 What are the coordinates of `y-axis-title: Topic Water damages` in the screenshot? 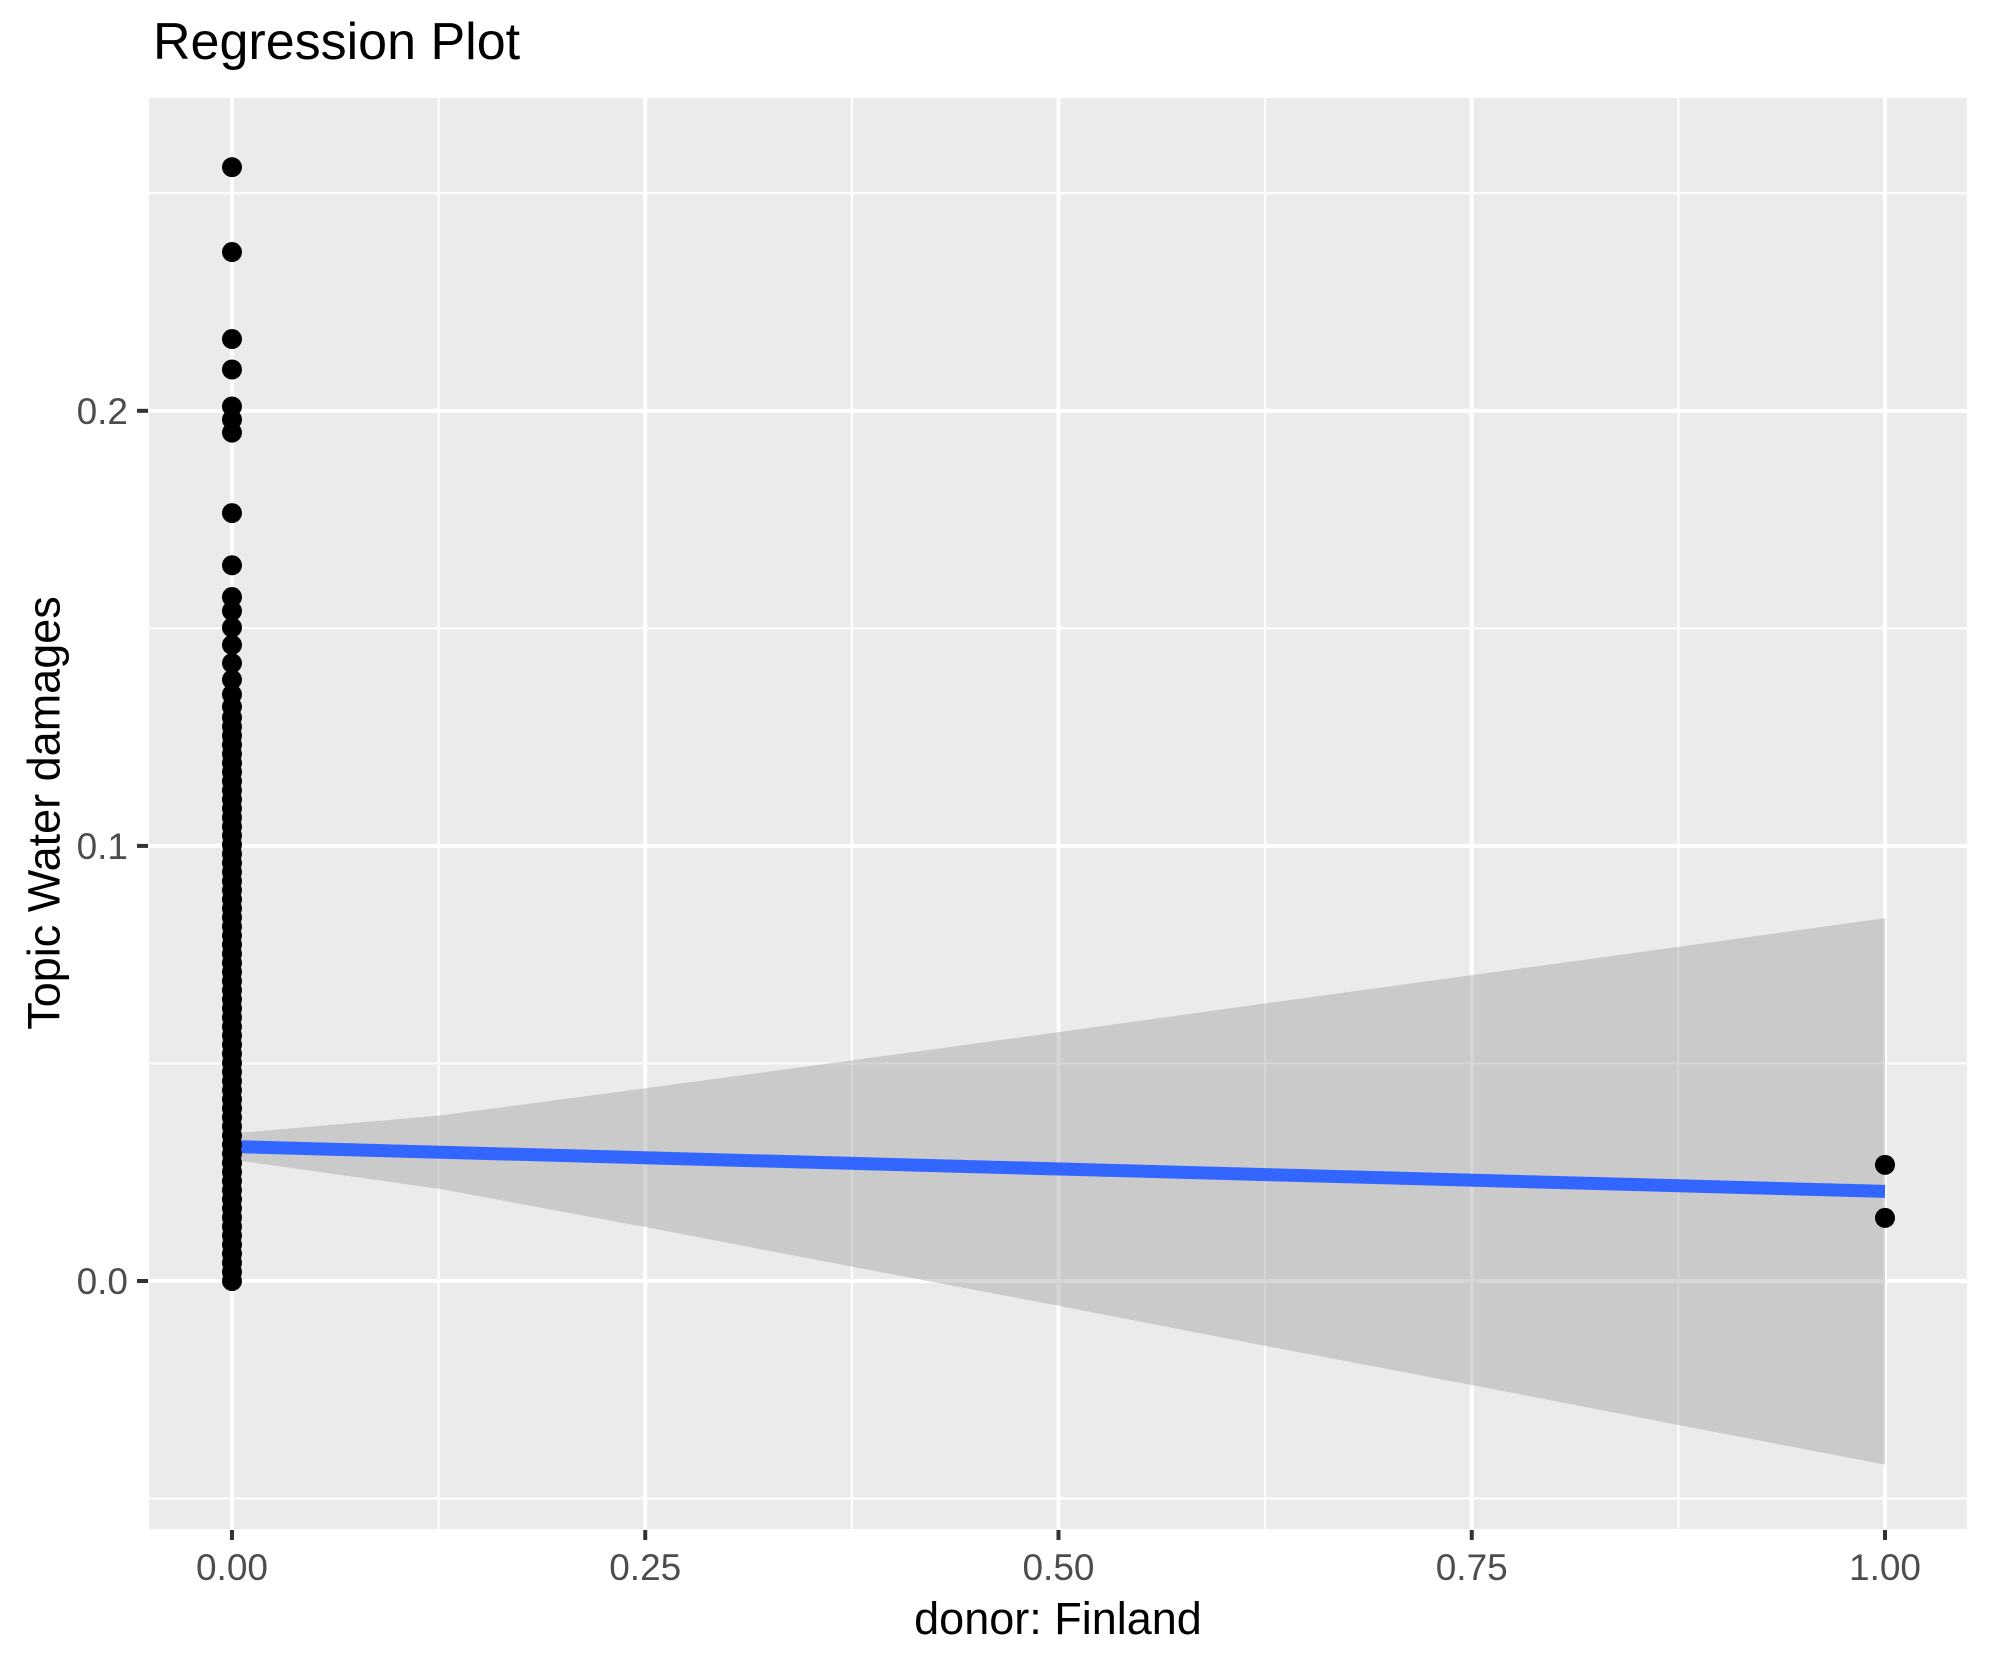 It's located at (44, 813).